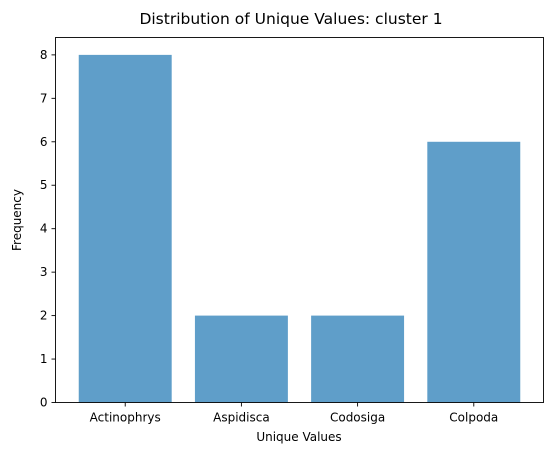 This screenshot has width=554, height=455. What do you see at coordinates (241, 359) in the screenshot?
I see `bar-aspidisca` at bounding box center [241, 359].